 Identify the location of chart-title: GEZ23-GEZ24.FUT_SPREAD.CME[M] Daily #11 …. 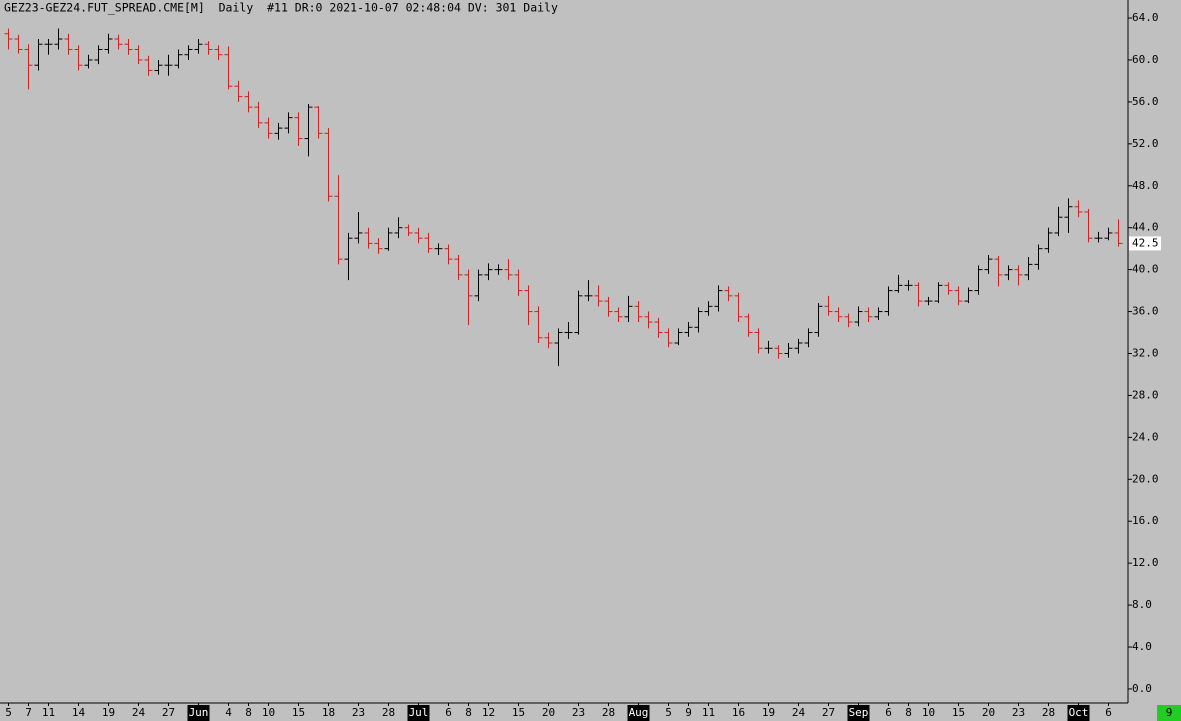
(281, 8).